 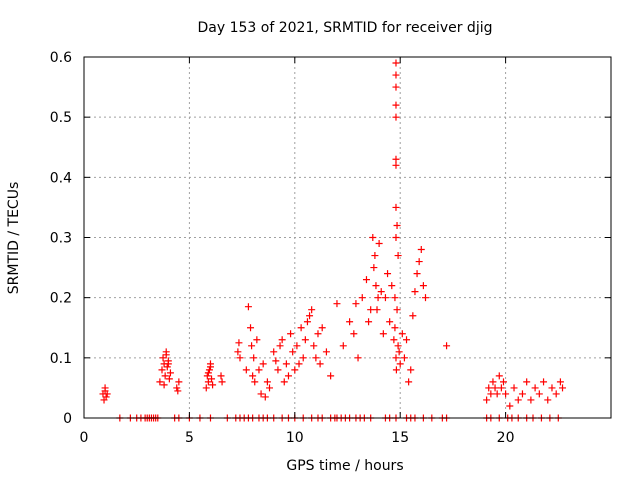 I want to click on y-tick-label: 0.5, so click(x=61, y=118).